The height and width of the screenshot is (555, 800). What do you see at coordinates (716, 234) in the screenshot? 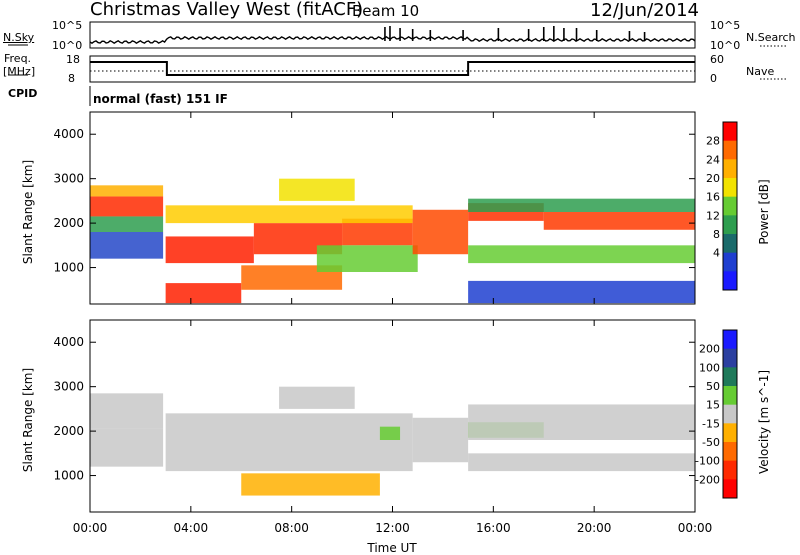
I see `power-colorbar-tick: 8` at bounding box center [716, 234].